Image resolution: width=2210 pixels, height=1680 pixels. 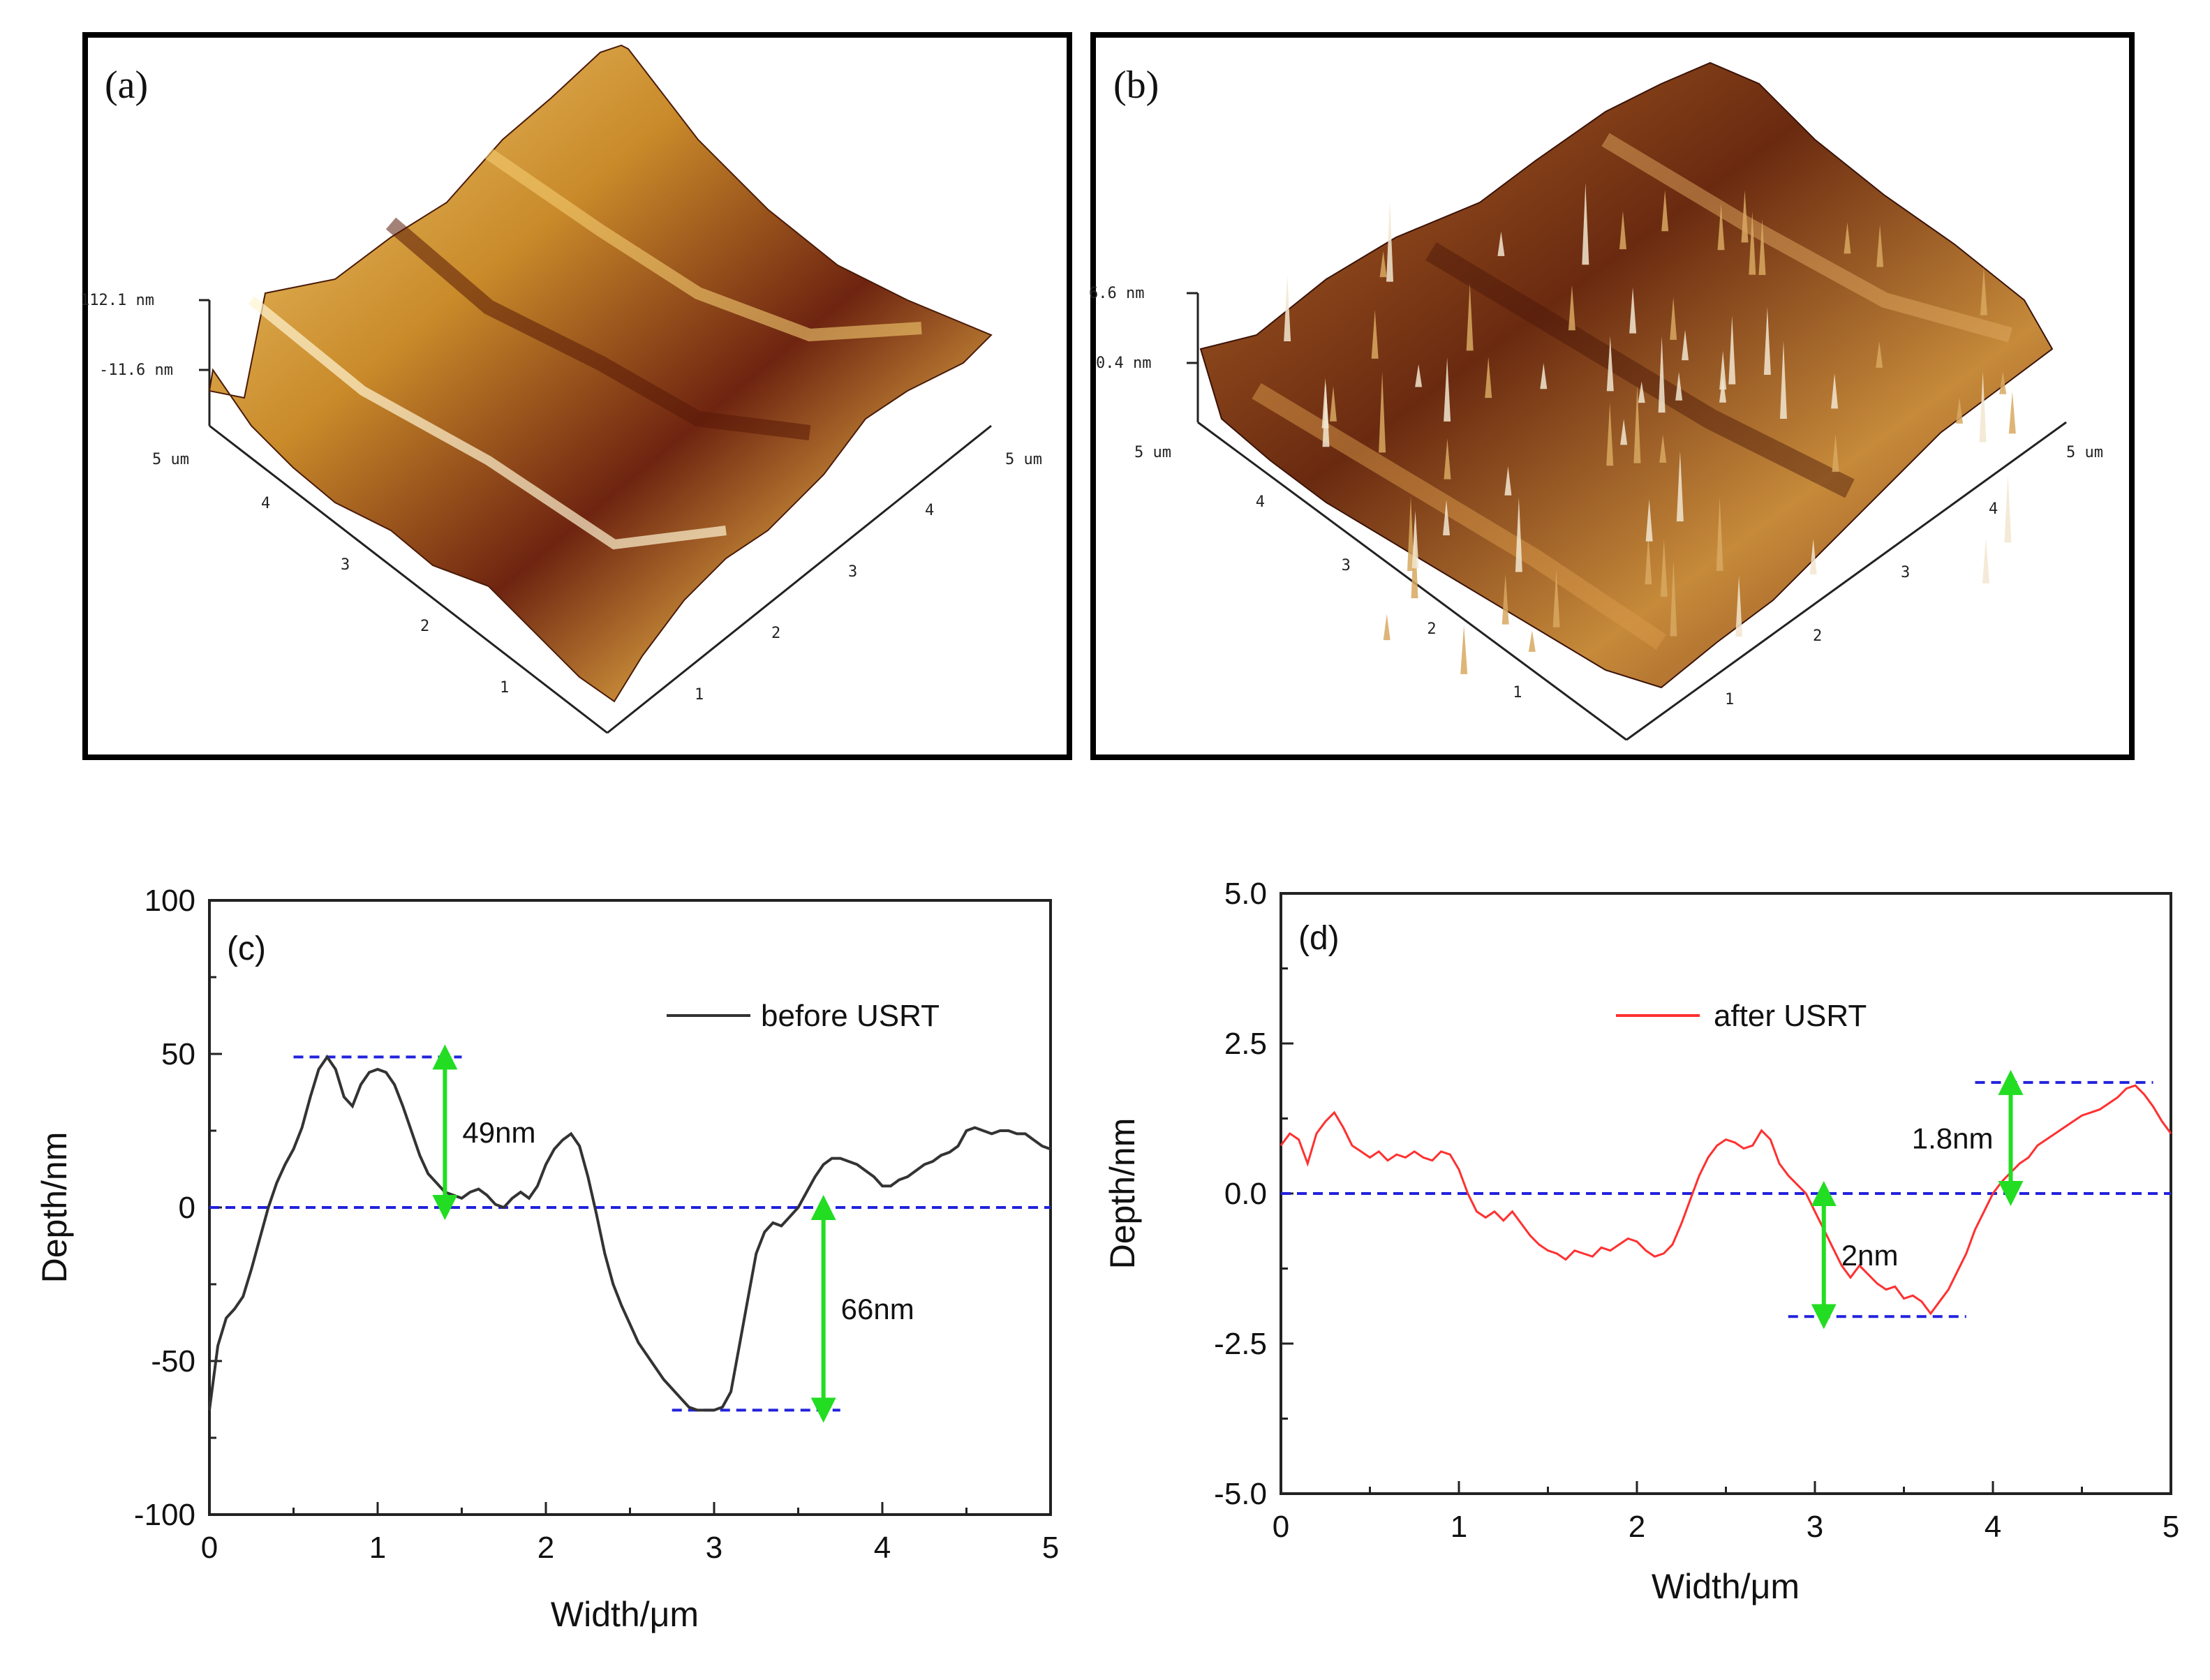 What do you see at coordinates (1023, 459) in the screenshot?
I see `panel-a-x-end: 5 um` at bounding box center [1023, 459].